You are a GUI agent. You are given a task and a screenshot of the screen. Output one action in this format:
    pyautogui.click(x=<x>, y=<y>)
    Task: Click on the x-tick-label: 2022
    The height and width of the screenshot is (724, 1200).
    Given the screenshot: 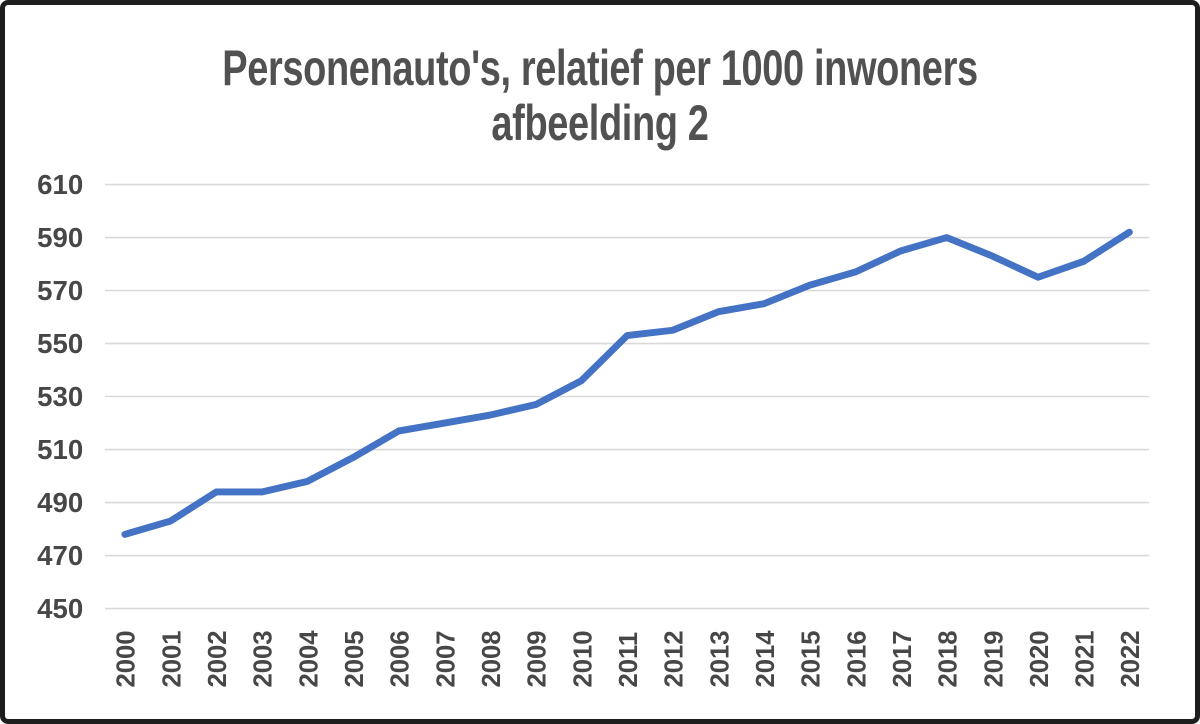 What is the action you would take?
    pyautogui.click(x=1131, y=658)
    